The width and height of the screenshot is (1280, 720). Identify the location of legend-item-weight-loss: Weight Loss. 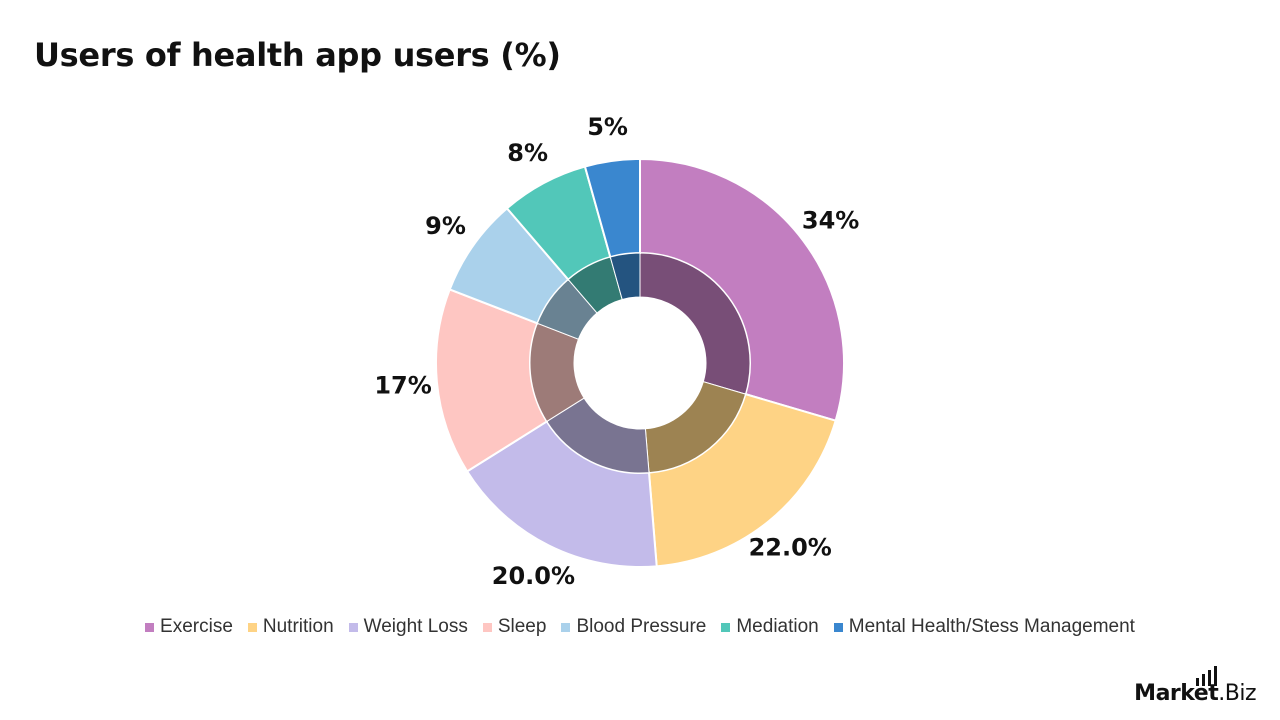
(408, 627).